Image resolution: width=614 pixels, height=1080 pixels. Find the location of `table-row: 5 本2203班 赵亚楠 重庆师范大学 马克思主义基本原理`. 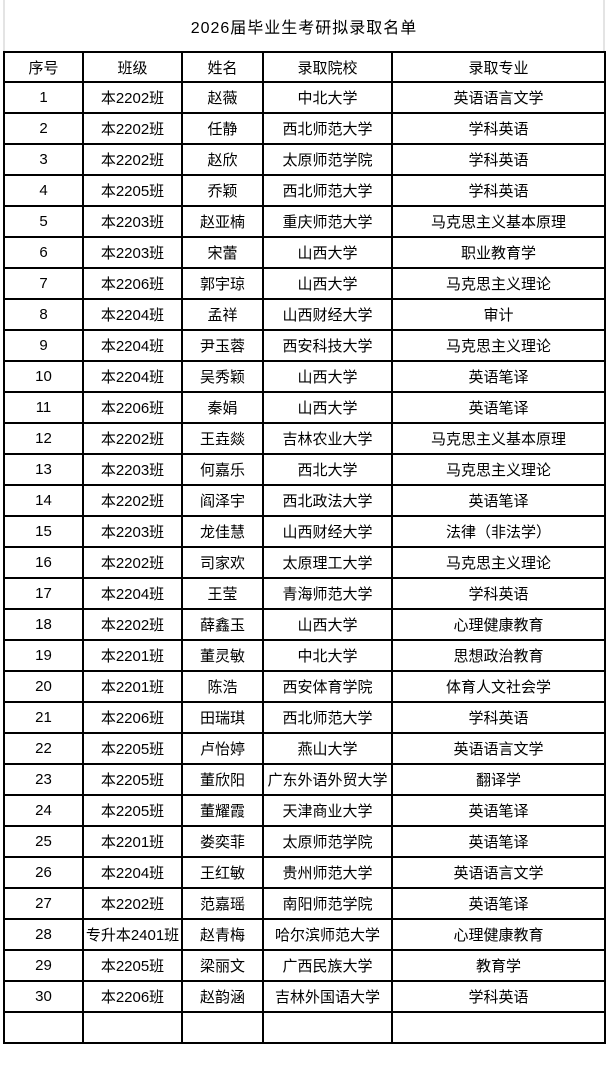

table-row: 5 本2203班 赵亚楠 重庆师范大学 马克思主义基本原理 is located at coordinates (304, 221).